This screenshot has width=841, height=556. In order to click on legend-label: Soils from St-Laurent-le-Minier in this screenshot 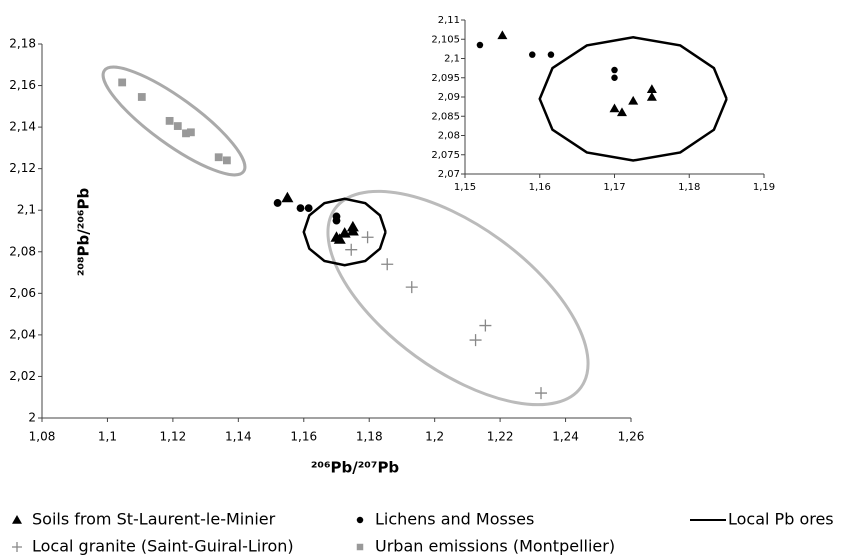, I will do `click(154, 519)`.